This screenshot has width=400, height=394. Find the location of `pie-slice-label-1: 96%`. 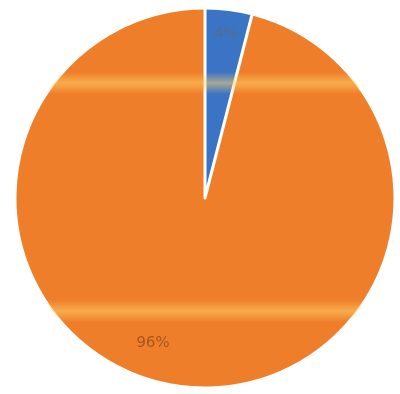

pie-slice-label-1: 96% is located at coordinates (152, 342).